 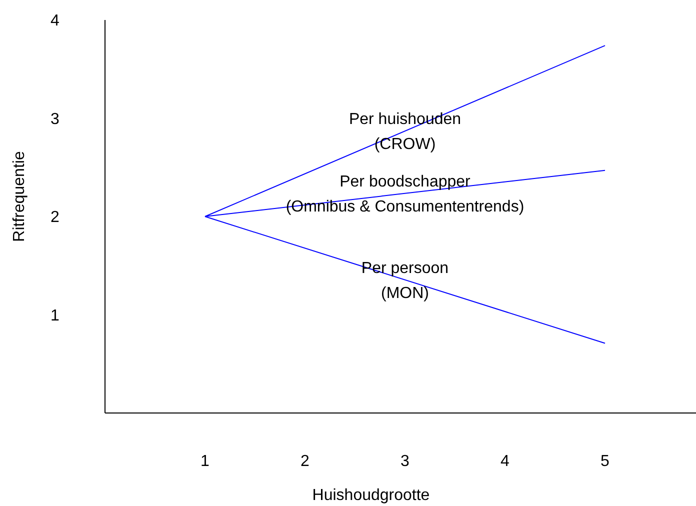 I want to click on x-tick-label: 2, so click(x=305, y=461).